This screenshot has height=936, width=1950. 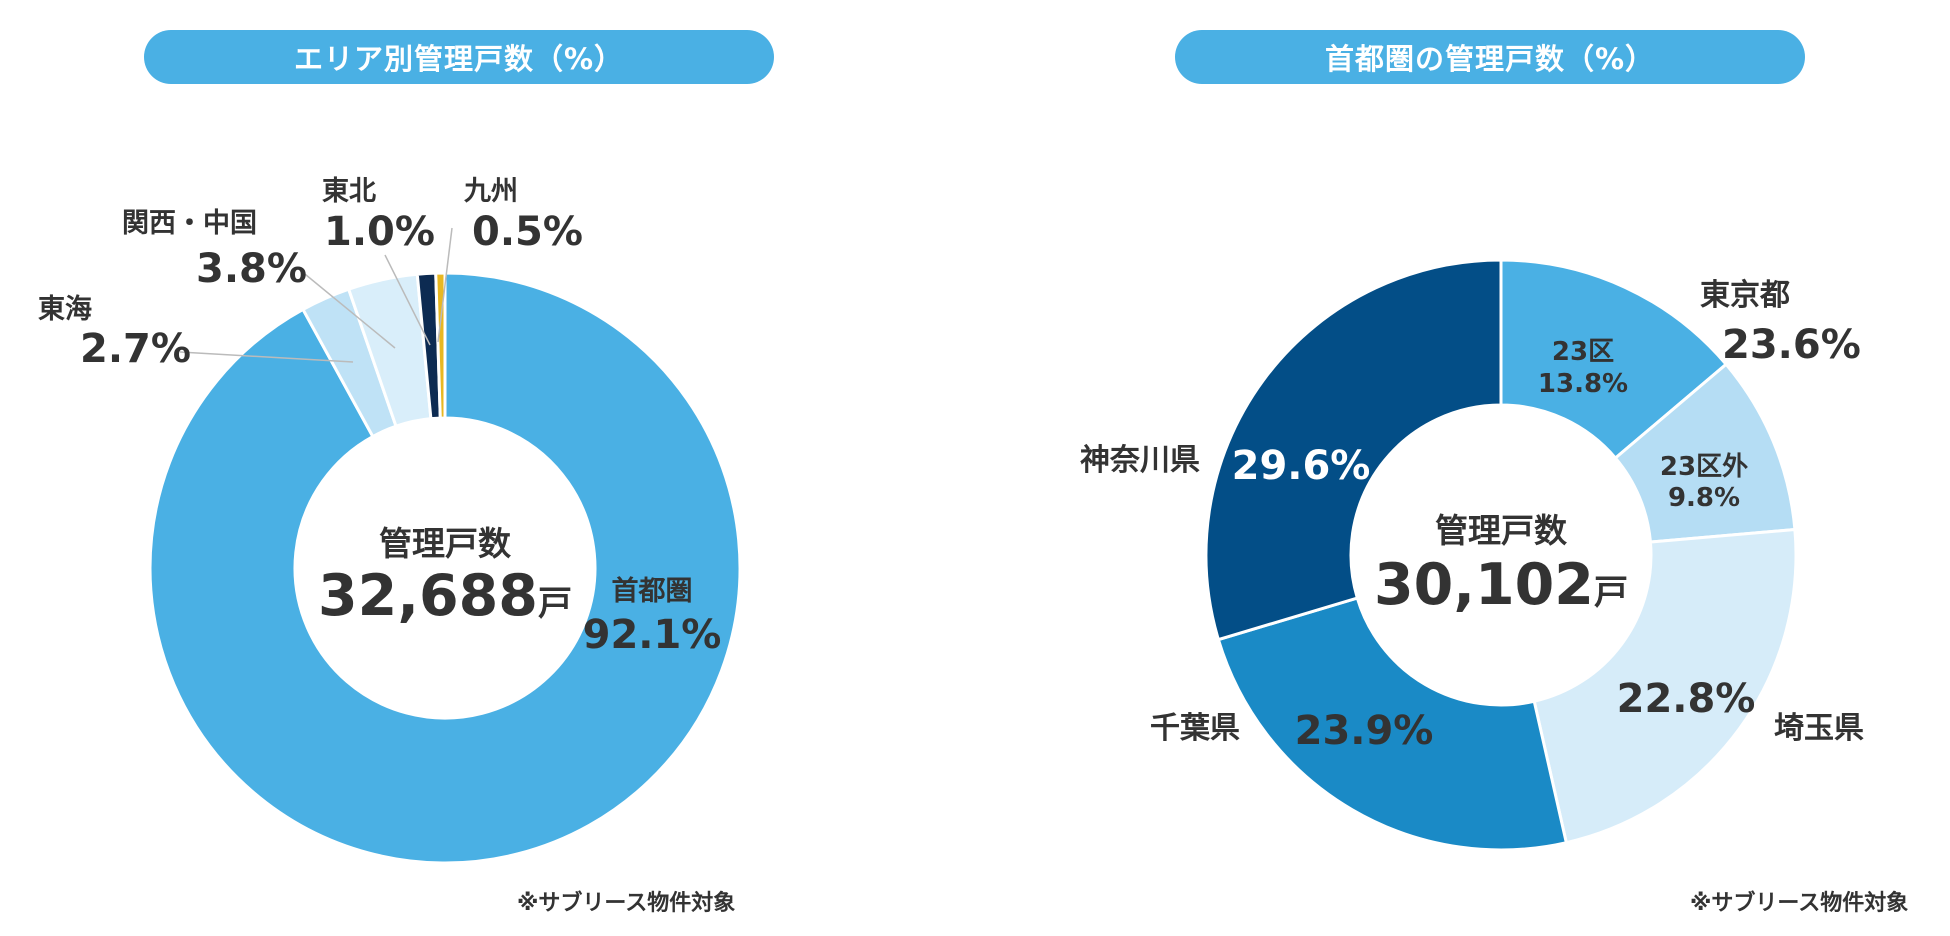 What do you see at coordinates (407, 300) in the screenshot?
I see `leader-line-tohoku` at bounding box center [407, 300].